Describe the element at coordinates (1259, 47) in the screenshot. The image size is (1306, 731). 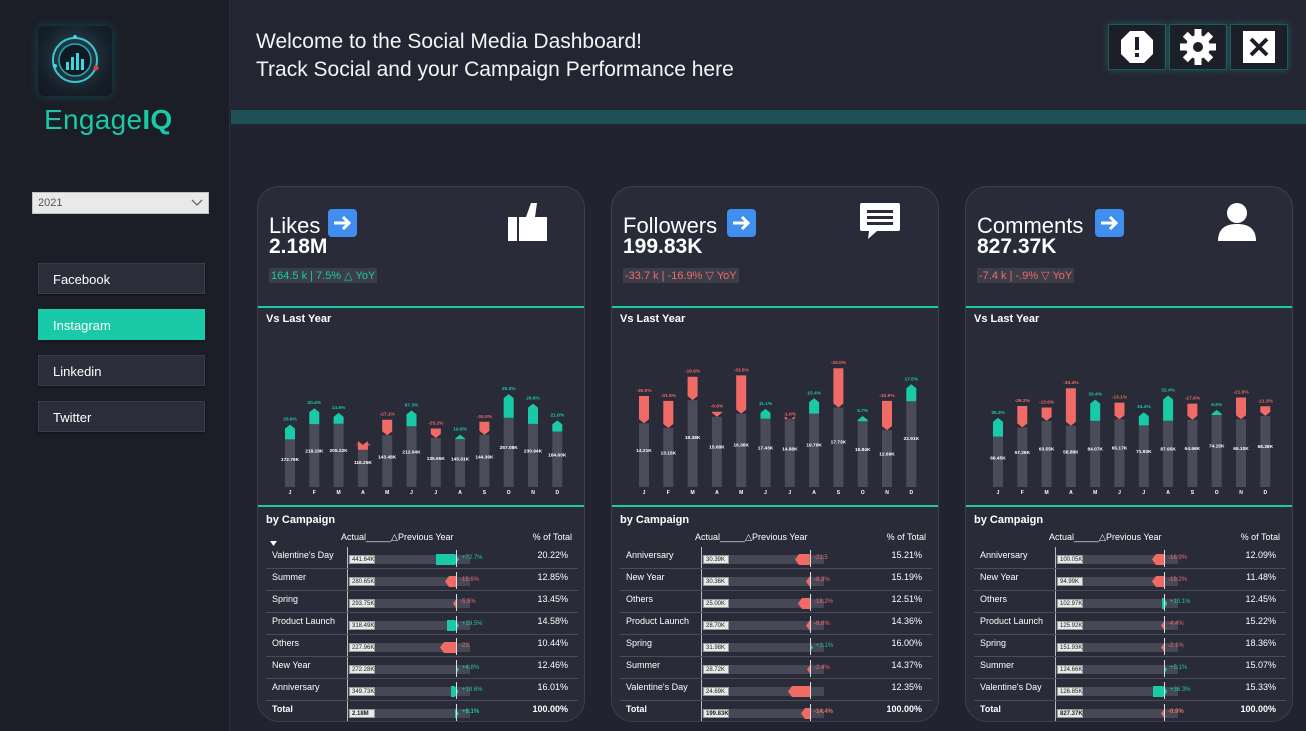
I see `close-button` at that location.